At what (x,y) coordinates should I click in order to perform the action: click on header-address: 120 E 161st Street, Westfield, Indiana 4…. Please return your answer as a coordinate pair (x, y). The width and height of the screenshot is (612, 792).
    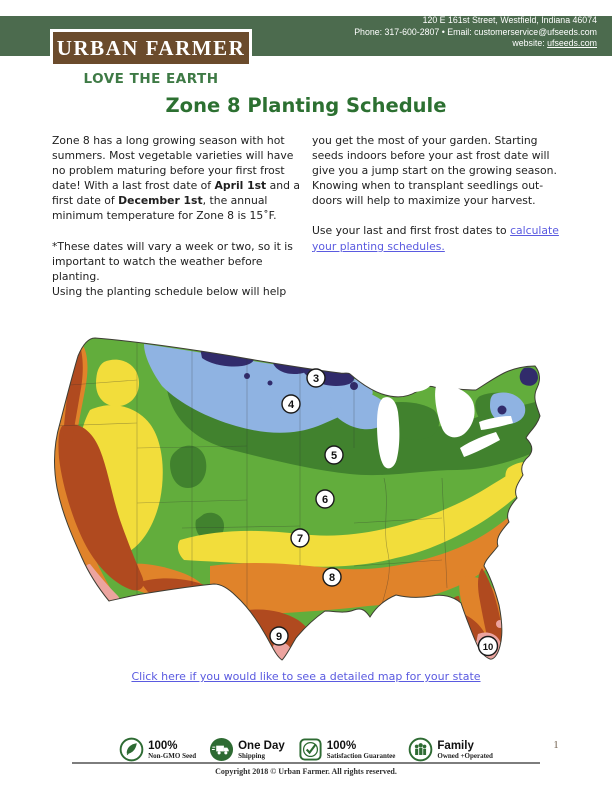
    Looking at the image, I should click on (509, 20).